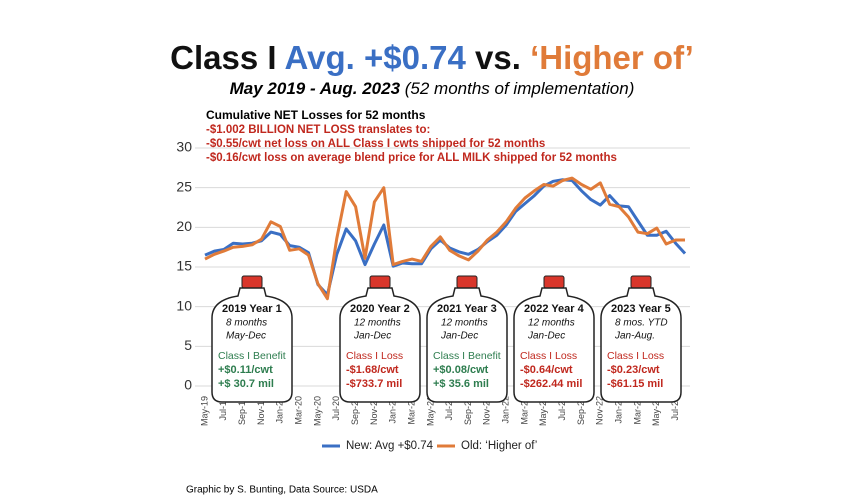  What do you see at coordinates (543, 411) in the screenshot?
I see `x-tick-label: May-22` at bounding box center [543, 411].